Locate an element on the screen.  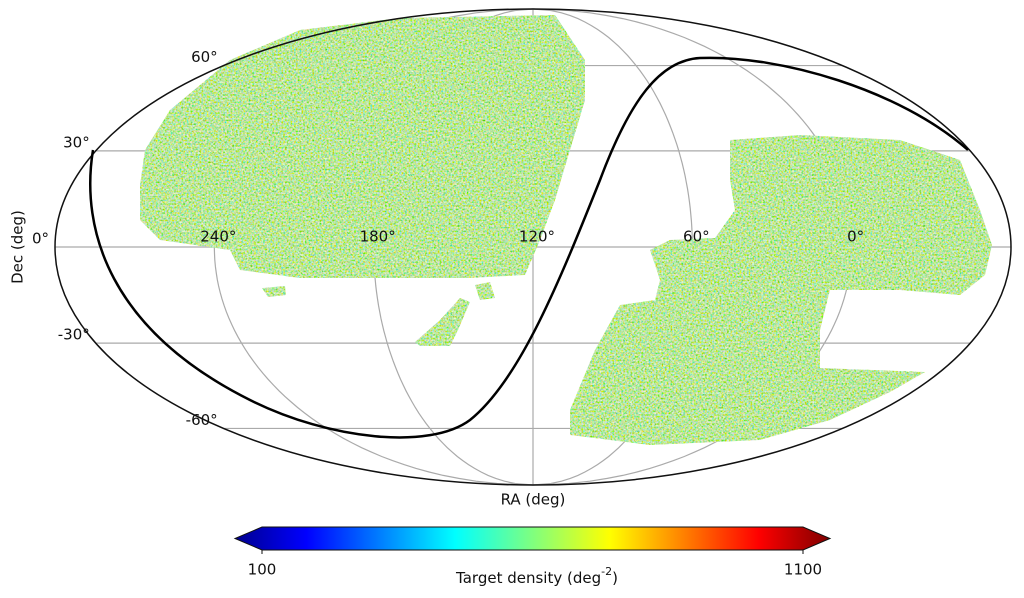
colorbar-tick-label: 100 is located at coordinates (262, 570).